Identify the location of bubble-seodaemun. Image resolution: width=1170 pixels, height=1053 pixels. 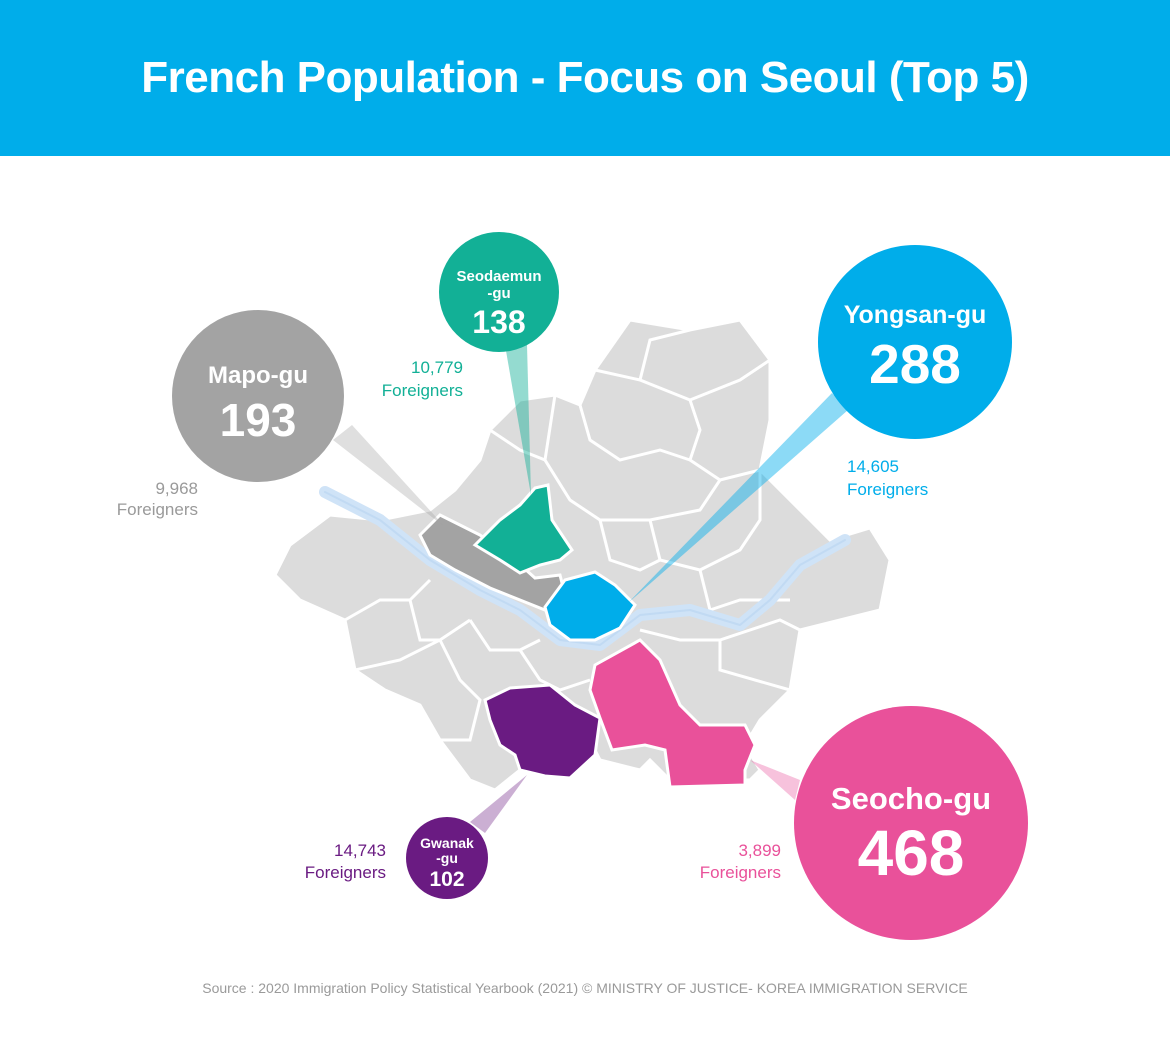
(499, 292).